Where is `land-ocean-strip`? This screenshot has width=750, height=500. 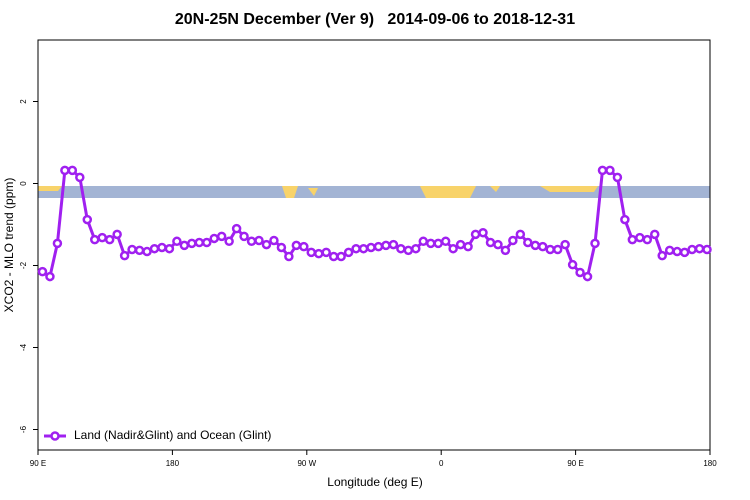
land-ocean-strip is located at coordinates (374, 192).